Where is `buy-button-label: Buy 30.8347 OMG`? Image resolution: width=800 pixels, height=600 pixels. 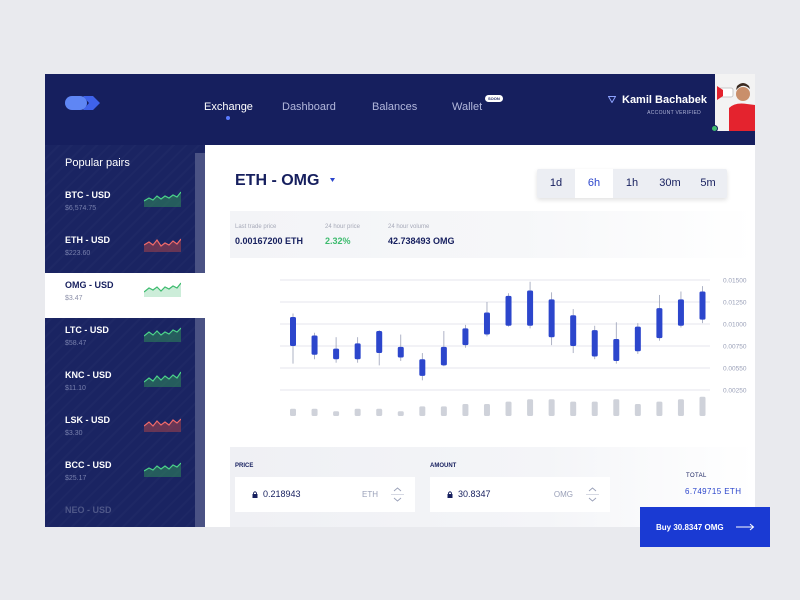
buy-button-label: Buy 30.8347 OMG is located at coordinates (690, 527).